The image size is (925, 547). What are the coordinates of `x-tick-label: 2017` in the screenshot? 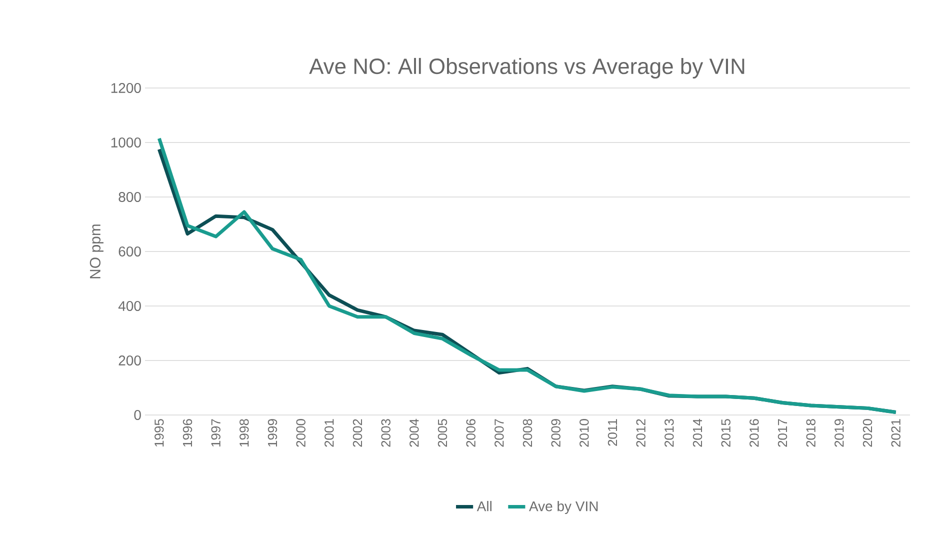 It's located at (783, 433).